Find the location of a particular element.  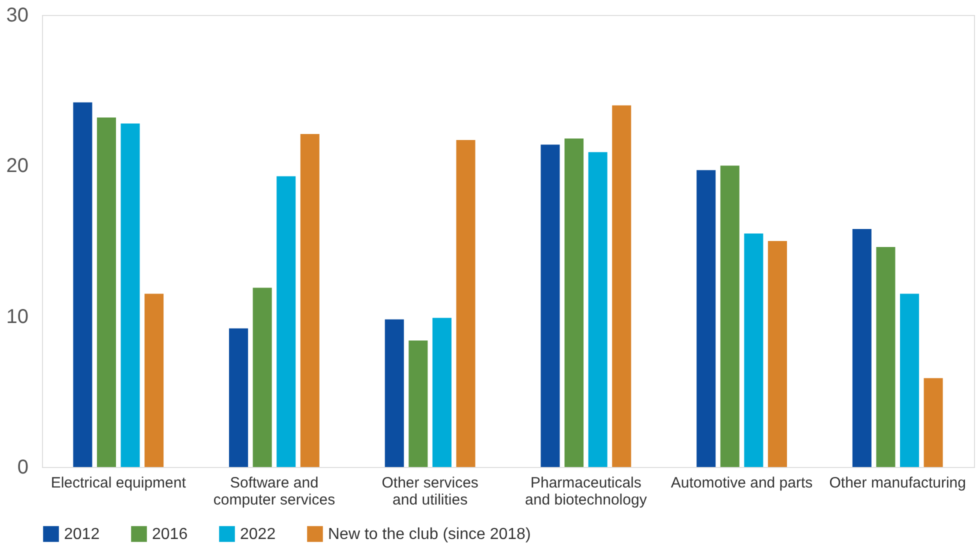

legend-label: 2012 is located at coordinates (82, 534).